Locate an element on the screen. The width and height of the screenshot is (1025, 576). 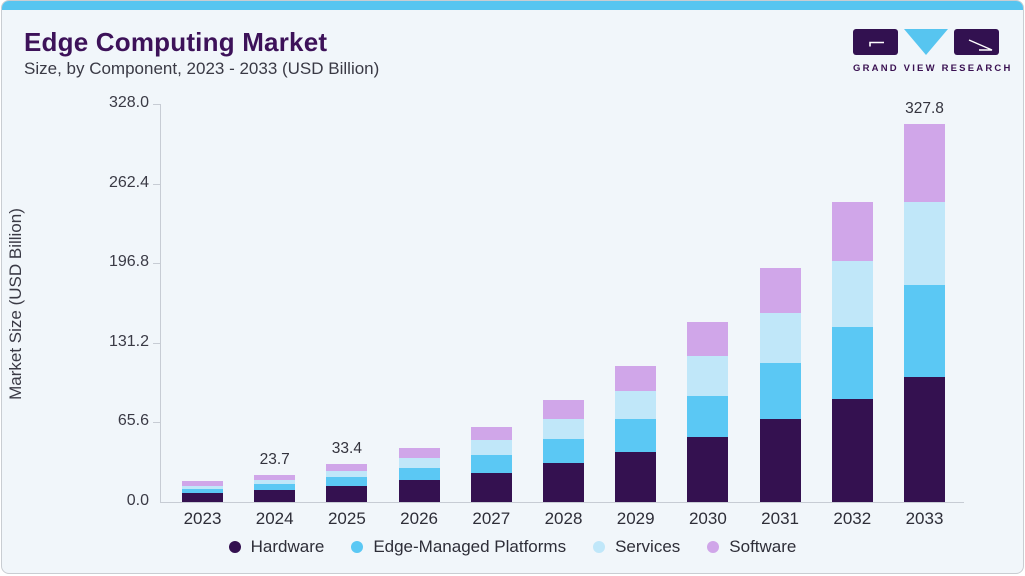
legend-label: Hardware is located at coordinates (287, 546).